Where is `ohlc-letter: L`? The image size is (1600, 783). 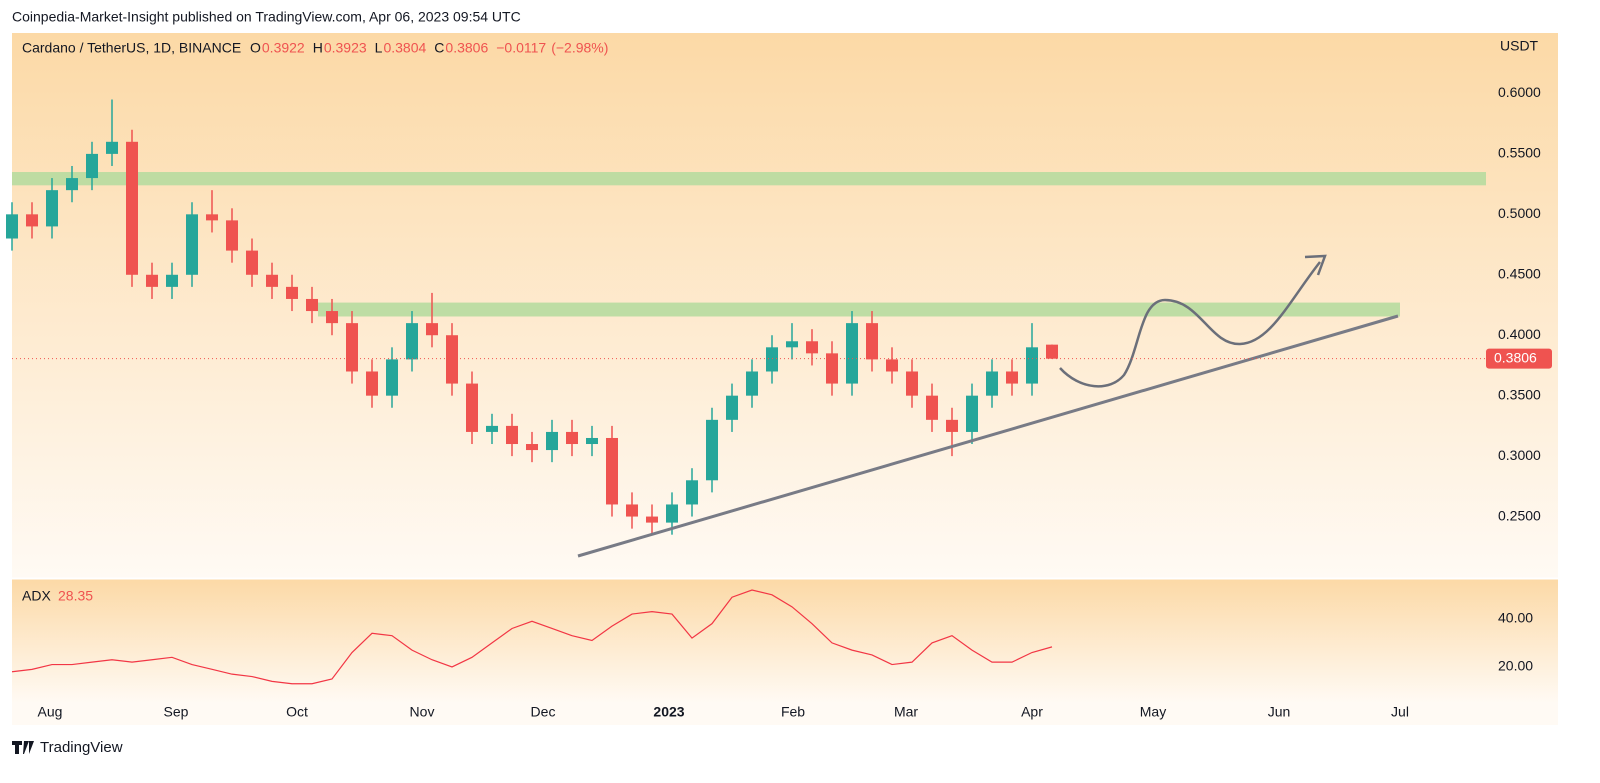 ohlc-letter: L is located at coordinates (379, 48).